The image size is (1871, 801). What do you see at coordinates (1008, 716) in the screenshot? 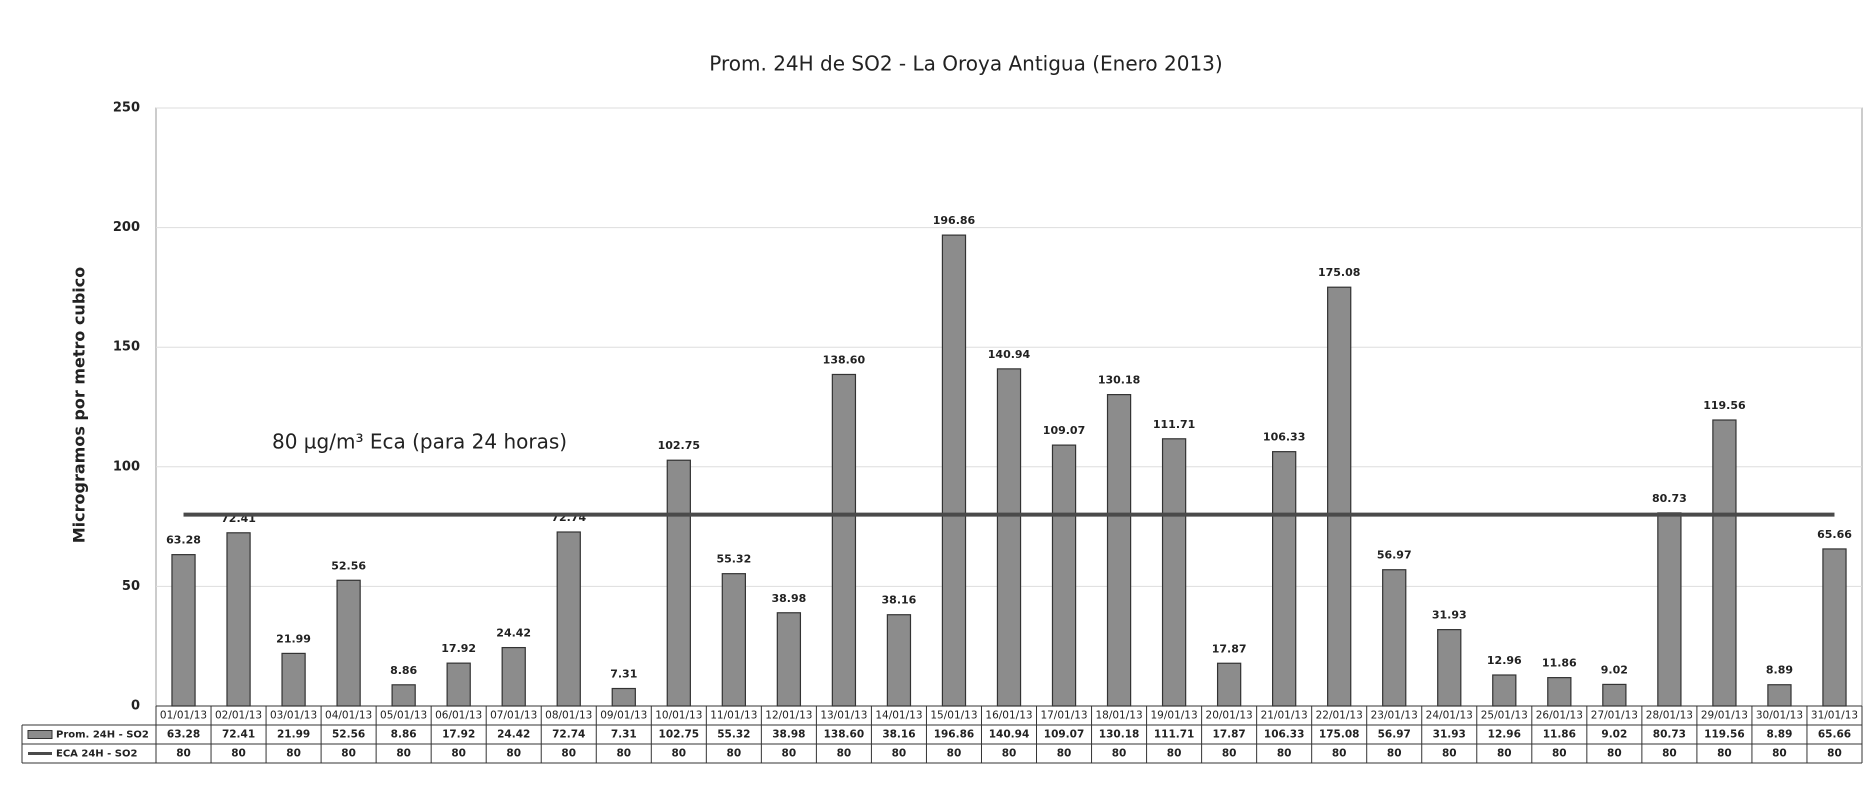
I see `x-tick-label: 16/01/13` at bounding box center [1008, 716].